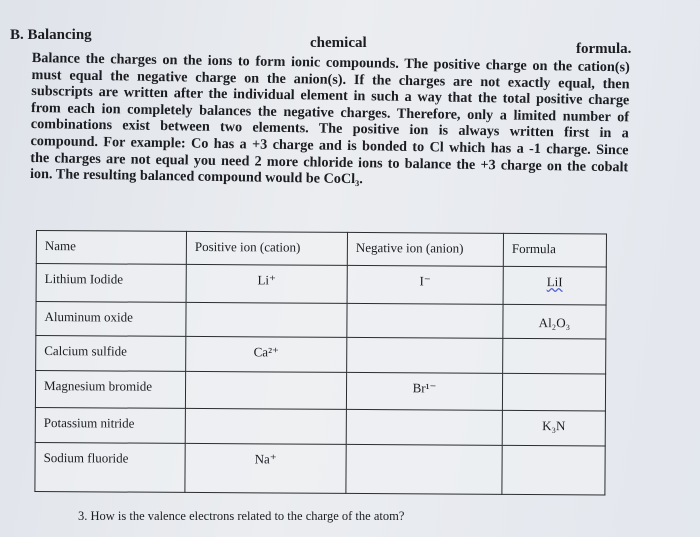  What do you see at coordinates (267, 284) in the screenshot?
I see `cell-cation: Li⁺` at bounding box center [267, 284].